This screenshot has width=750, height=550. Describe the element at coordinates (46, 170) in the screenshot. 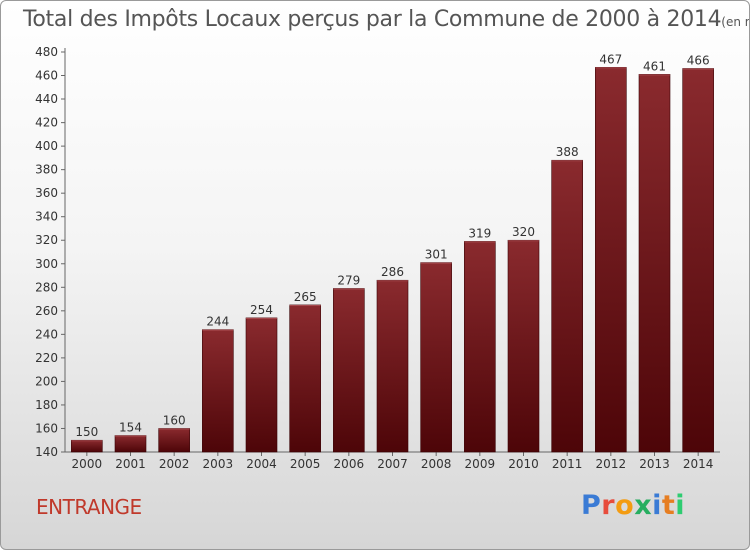

I see `y-tick-label: 380` at that location.